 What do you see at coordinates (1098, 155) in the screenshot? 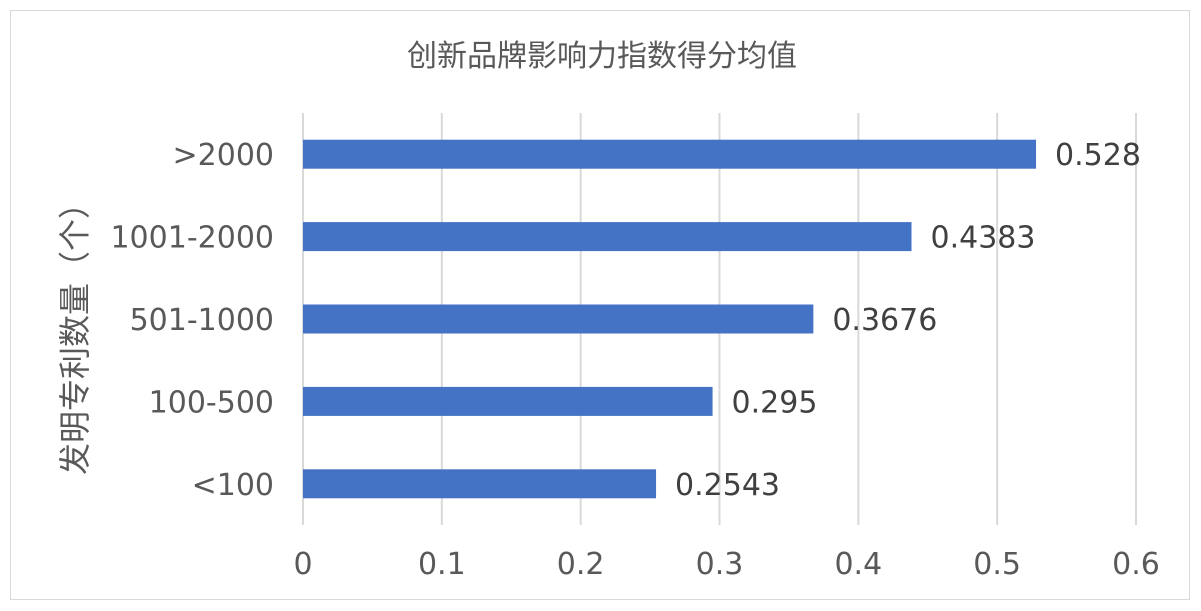
I see `data-label: 0.528` at bounding box center [1098, 155].